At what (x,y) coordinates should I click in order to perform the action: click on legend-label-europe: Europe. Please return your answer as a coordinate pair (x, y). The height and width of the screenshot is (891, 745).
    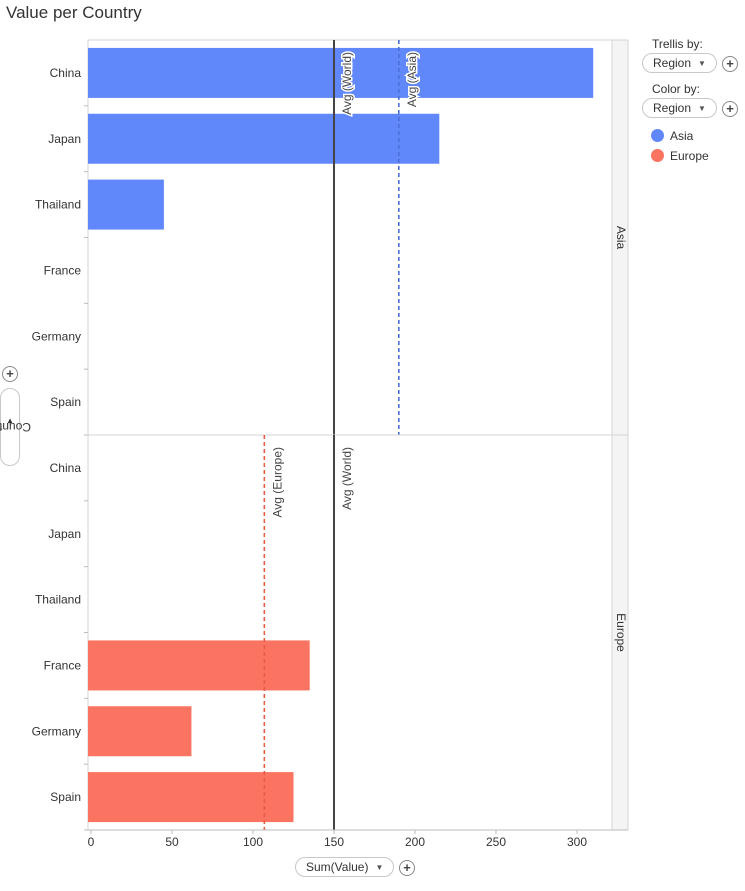
    Looking at the image, I should click on (689, 156).